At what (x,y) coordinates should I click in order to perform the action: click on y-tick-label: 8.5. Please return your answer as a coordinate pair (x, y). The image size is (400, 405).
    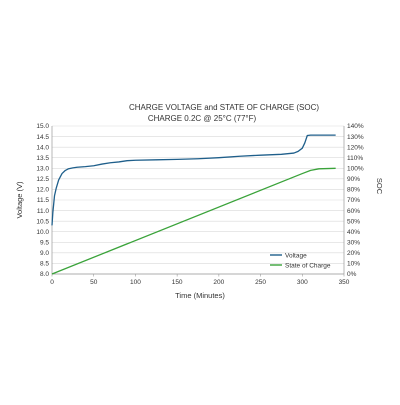
    Looking at the image, I should click on (44, 264).